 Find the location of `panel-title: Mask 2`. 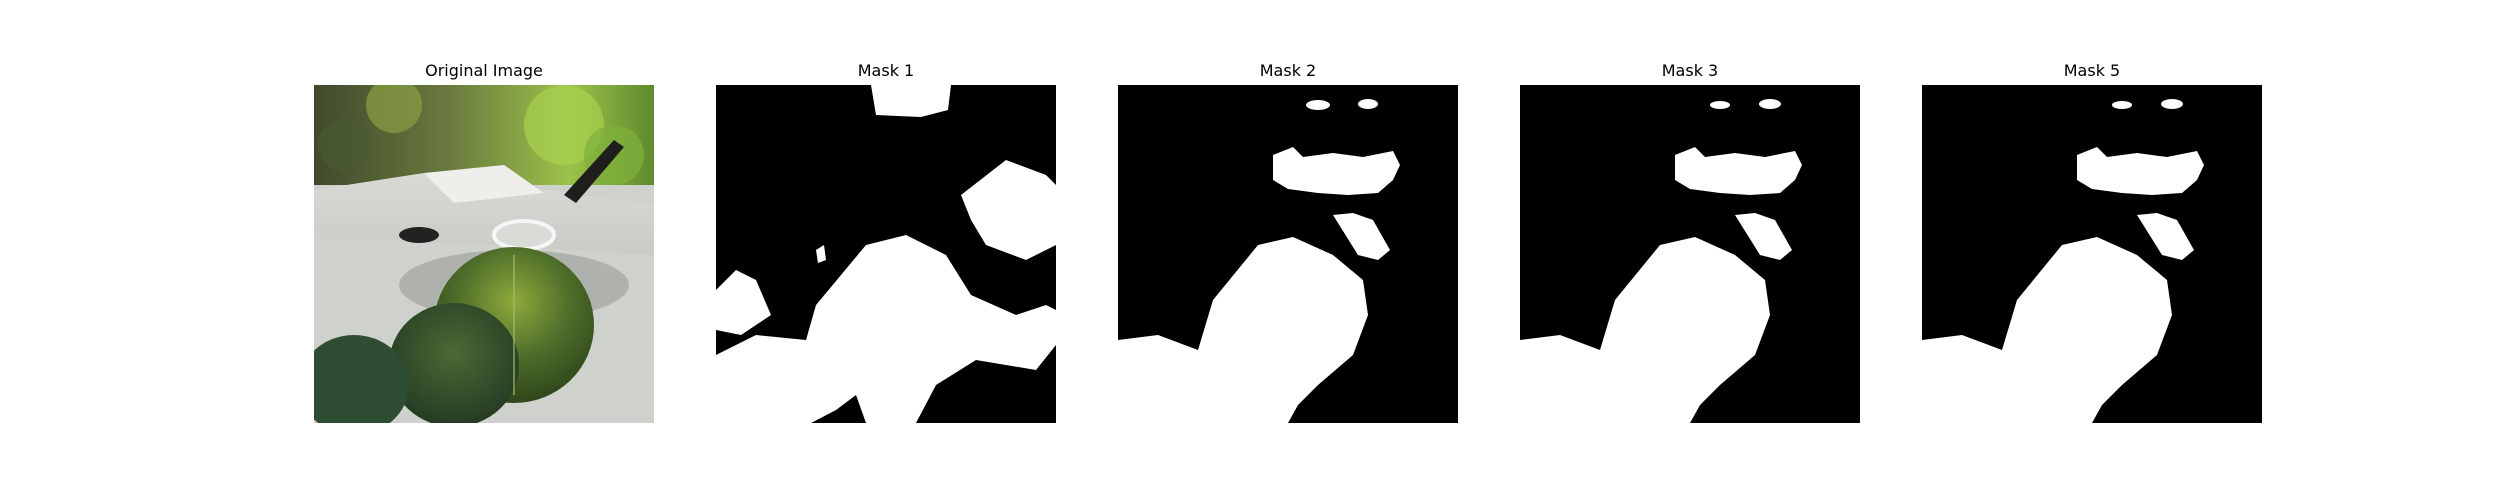

panel-title: Mask 2 is located at coordinates (1288, 70).